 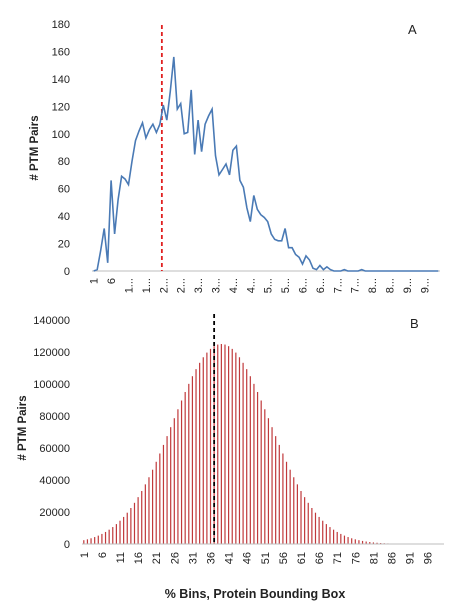 I want to click on panel-a-x-tick-label: 6, so click(x=112, y=281).